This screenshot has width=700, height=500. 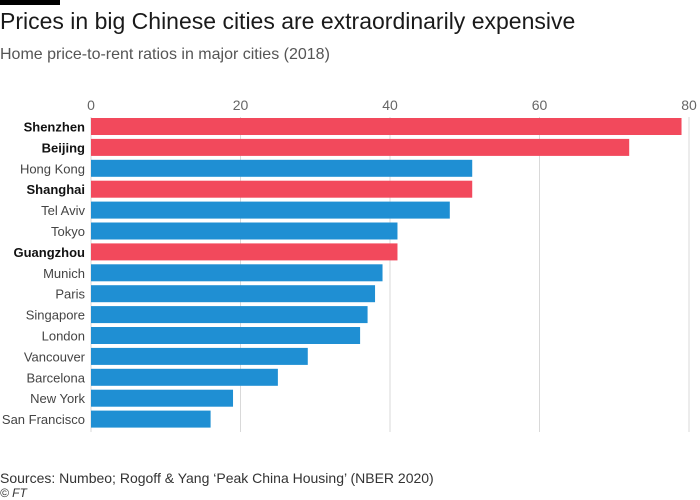 What do you see at coordinates (390, 105) in the screenshot?
I see `x-tick-label: 40` at bounding box center [390, 105].